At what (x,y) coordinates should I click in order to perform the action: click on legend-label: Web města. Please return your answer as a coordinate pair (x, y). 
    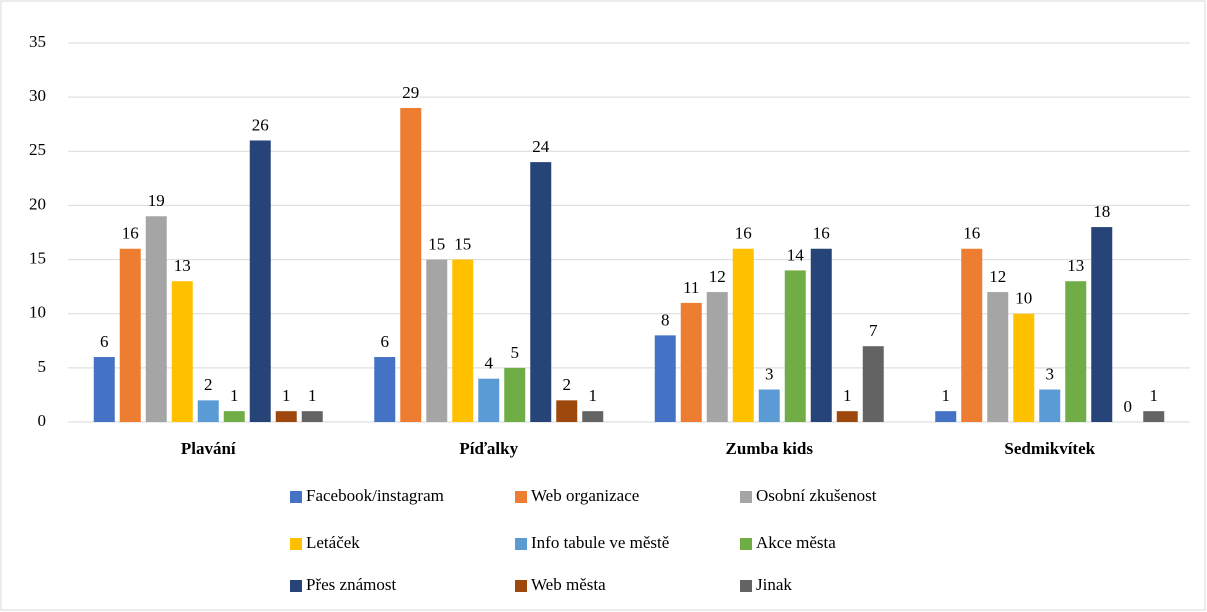
    Looking at the image, I should click on (568, 584).